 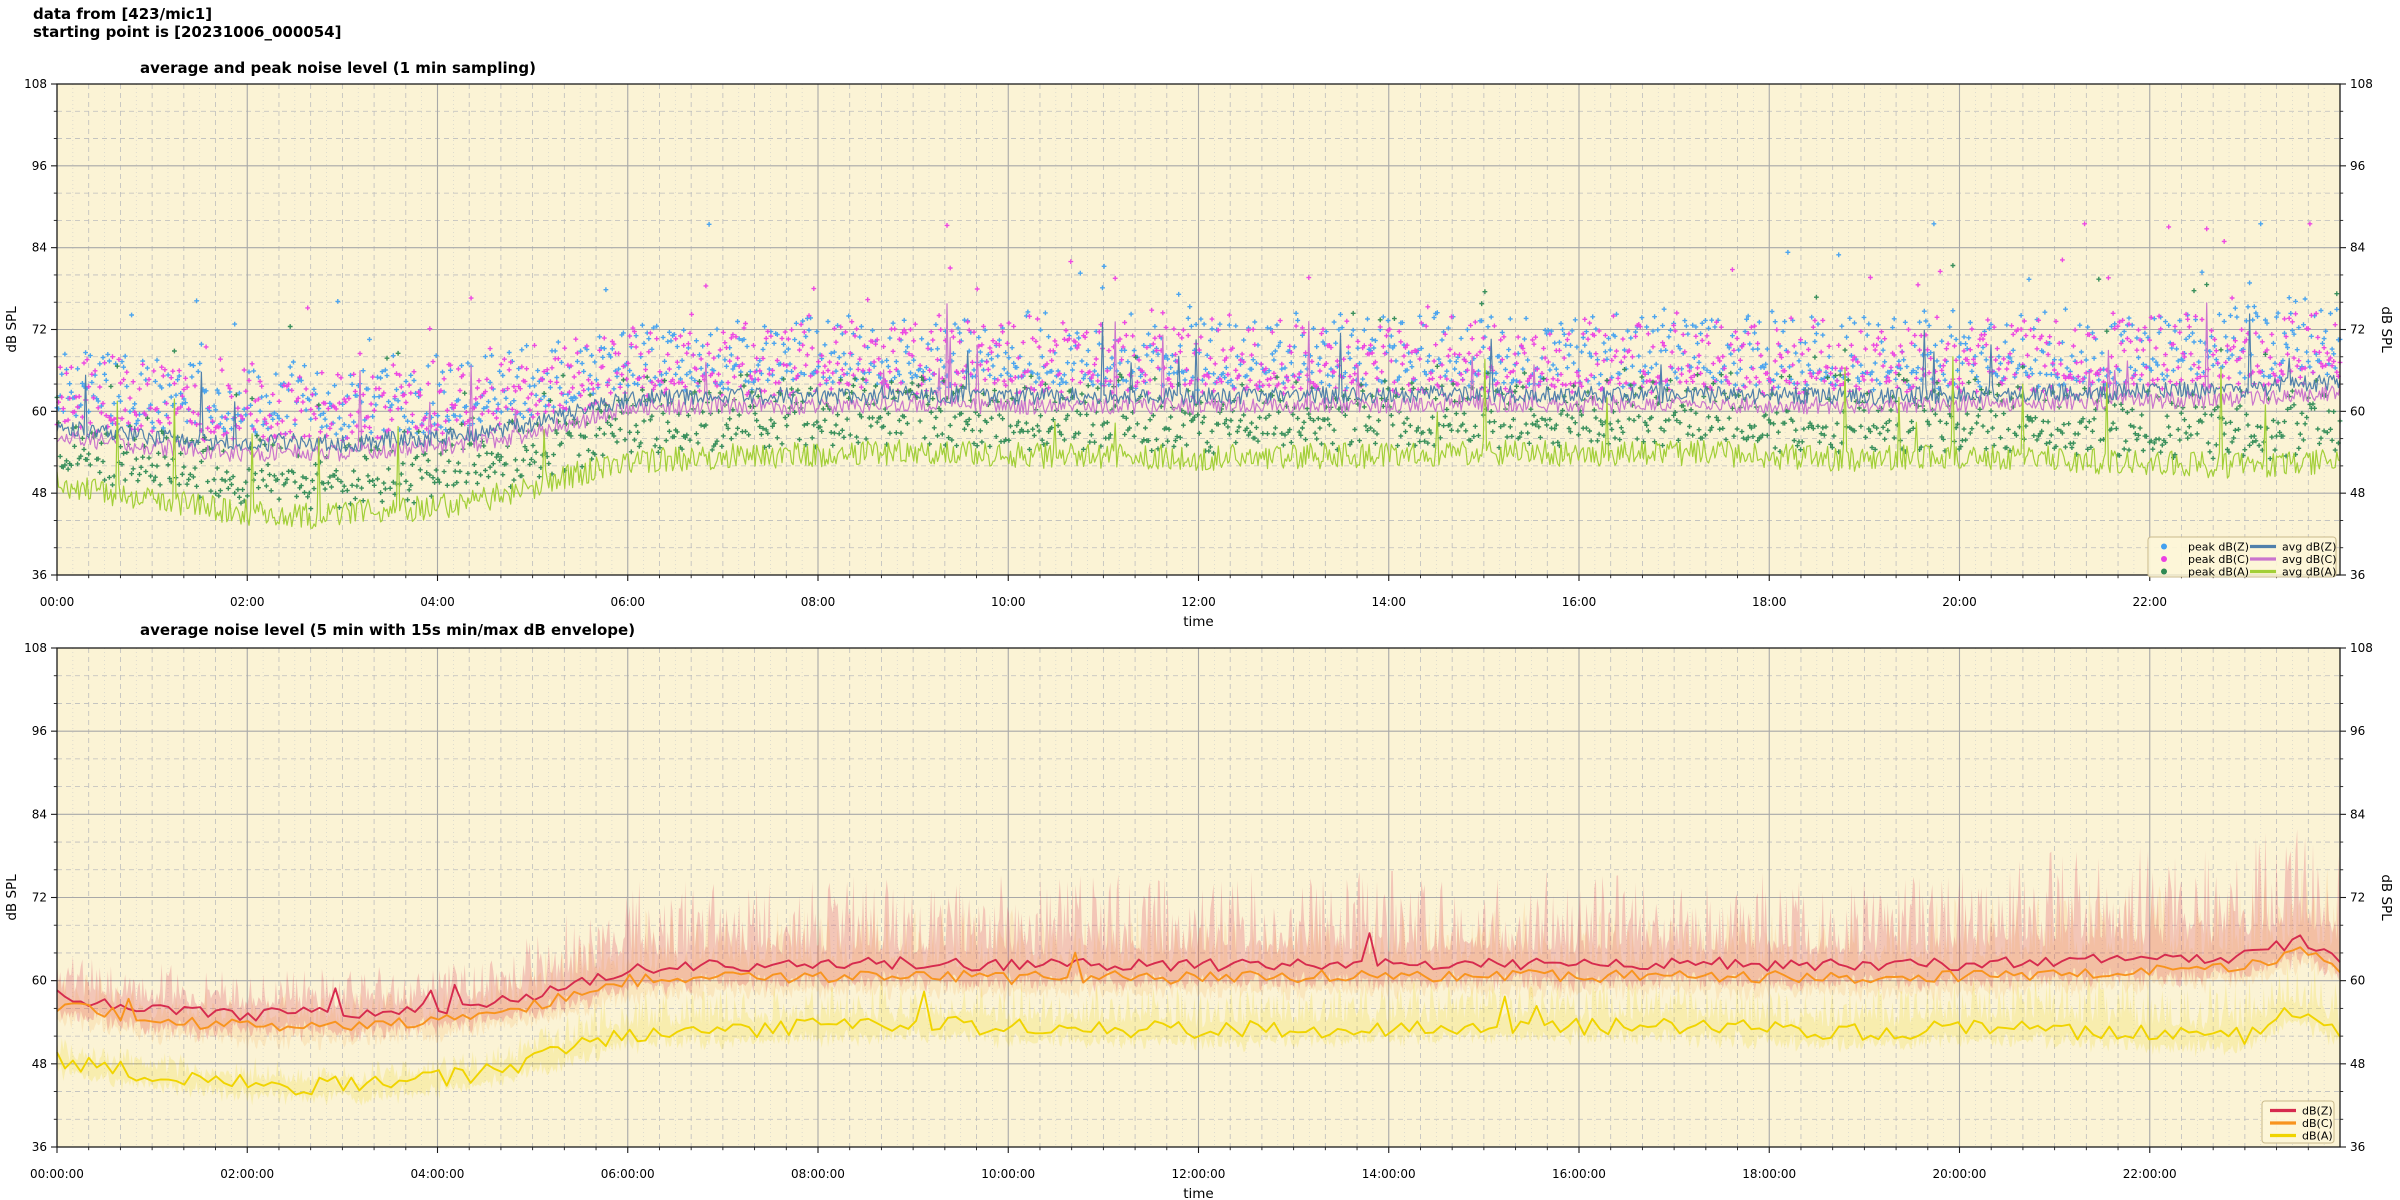 I want to click on series-db-a--line, so click(x=1198, y=1043).